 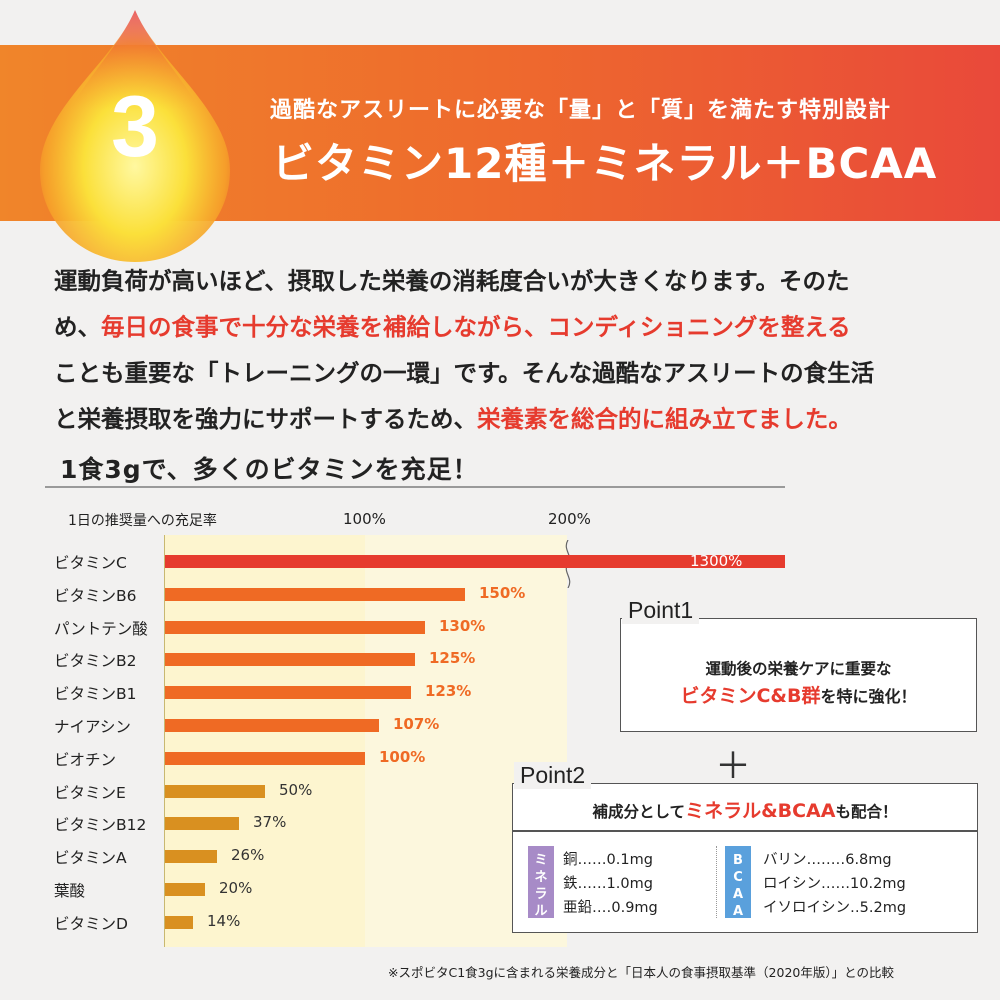 What do you see at coordinates (608, 860) in the screenshot?
I see `mineral-item-copper: 銅‥‥‥0.1mg` at bounding box center [608, 860].